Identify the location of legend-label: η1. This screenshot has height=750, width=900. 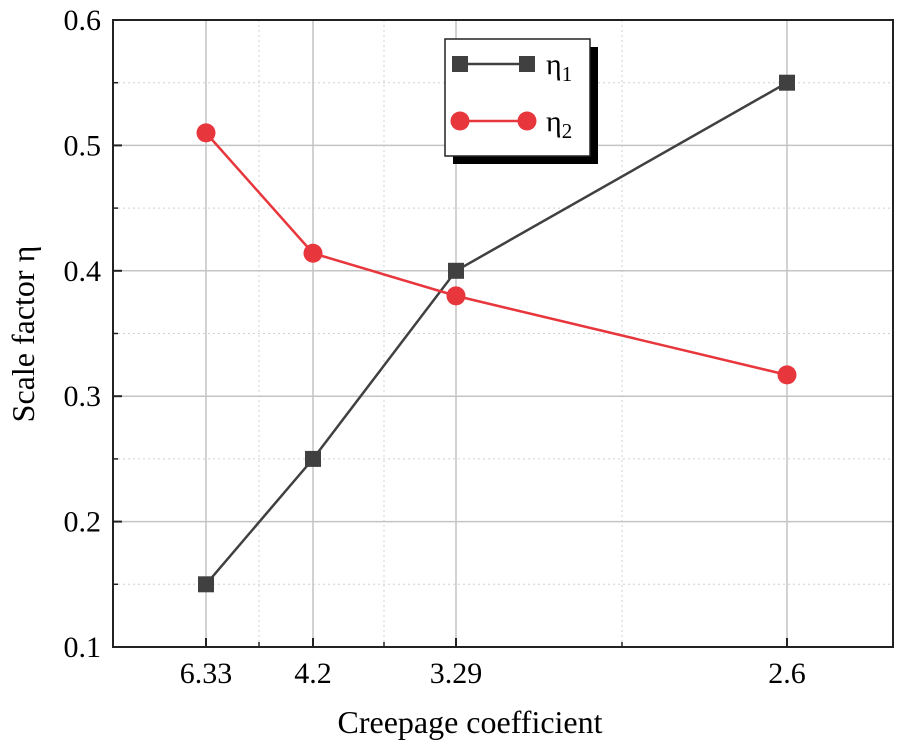
(559, 67).